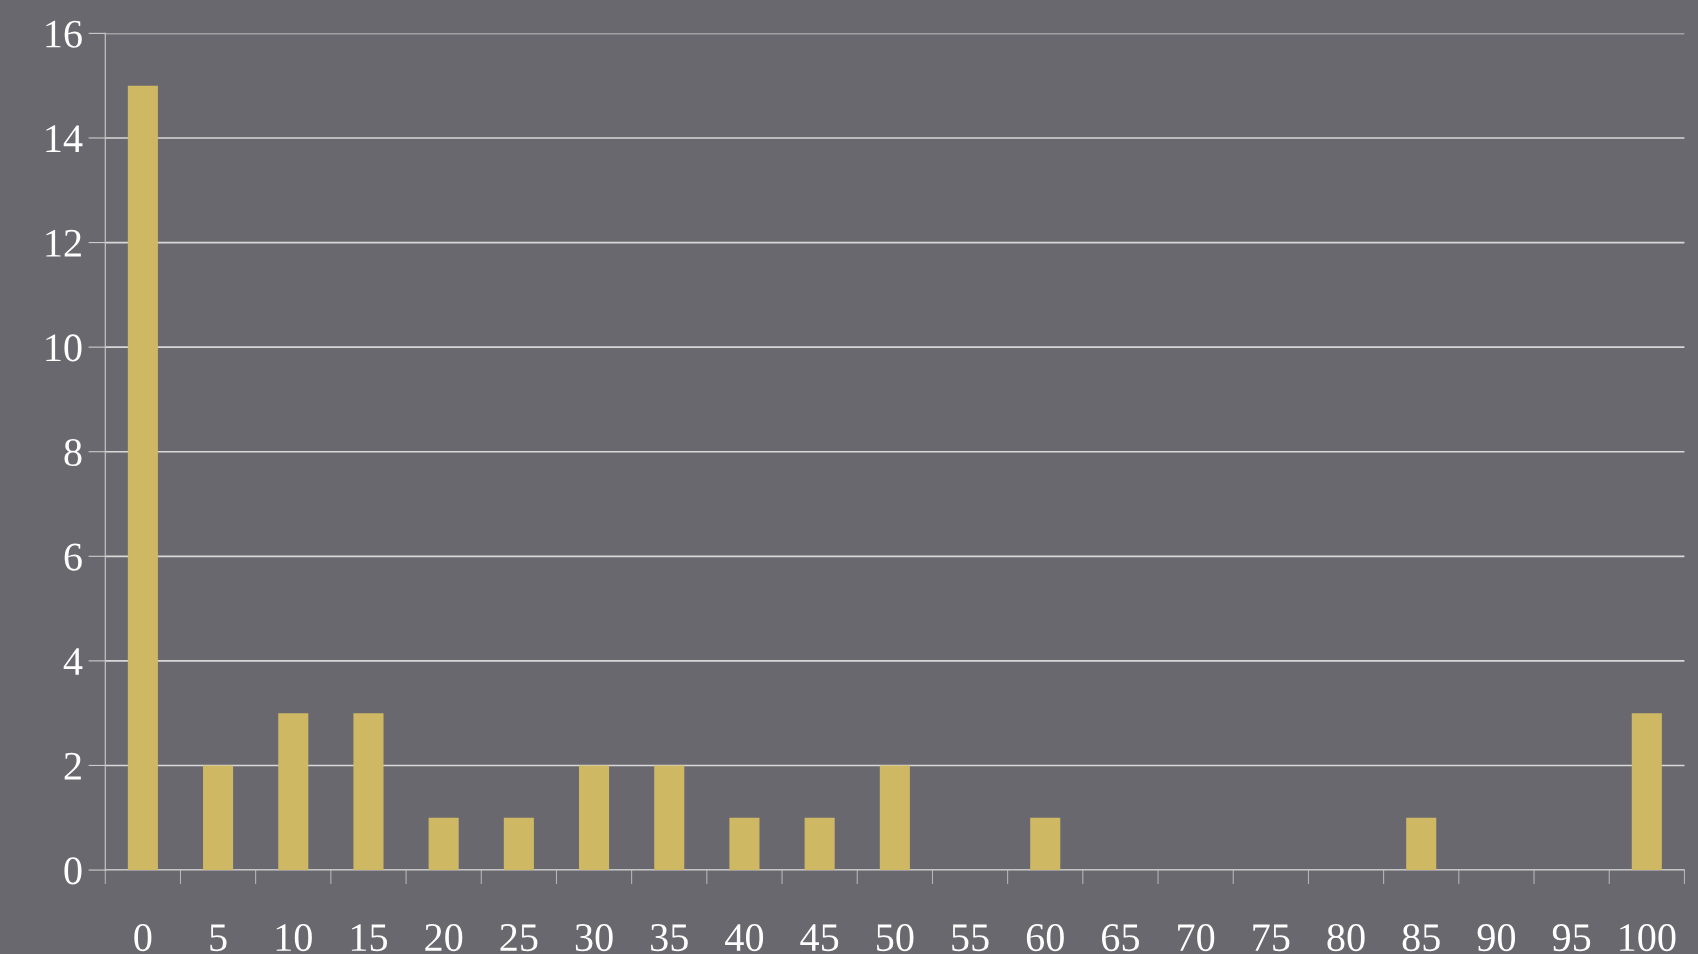 Image resolution: width=1698 pixels, height=954 pixels. What do you see at coordinates (1648, 937) in the screenshot?
I see `x-tick-label: 100` at bounding box center [1648, 937].